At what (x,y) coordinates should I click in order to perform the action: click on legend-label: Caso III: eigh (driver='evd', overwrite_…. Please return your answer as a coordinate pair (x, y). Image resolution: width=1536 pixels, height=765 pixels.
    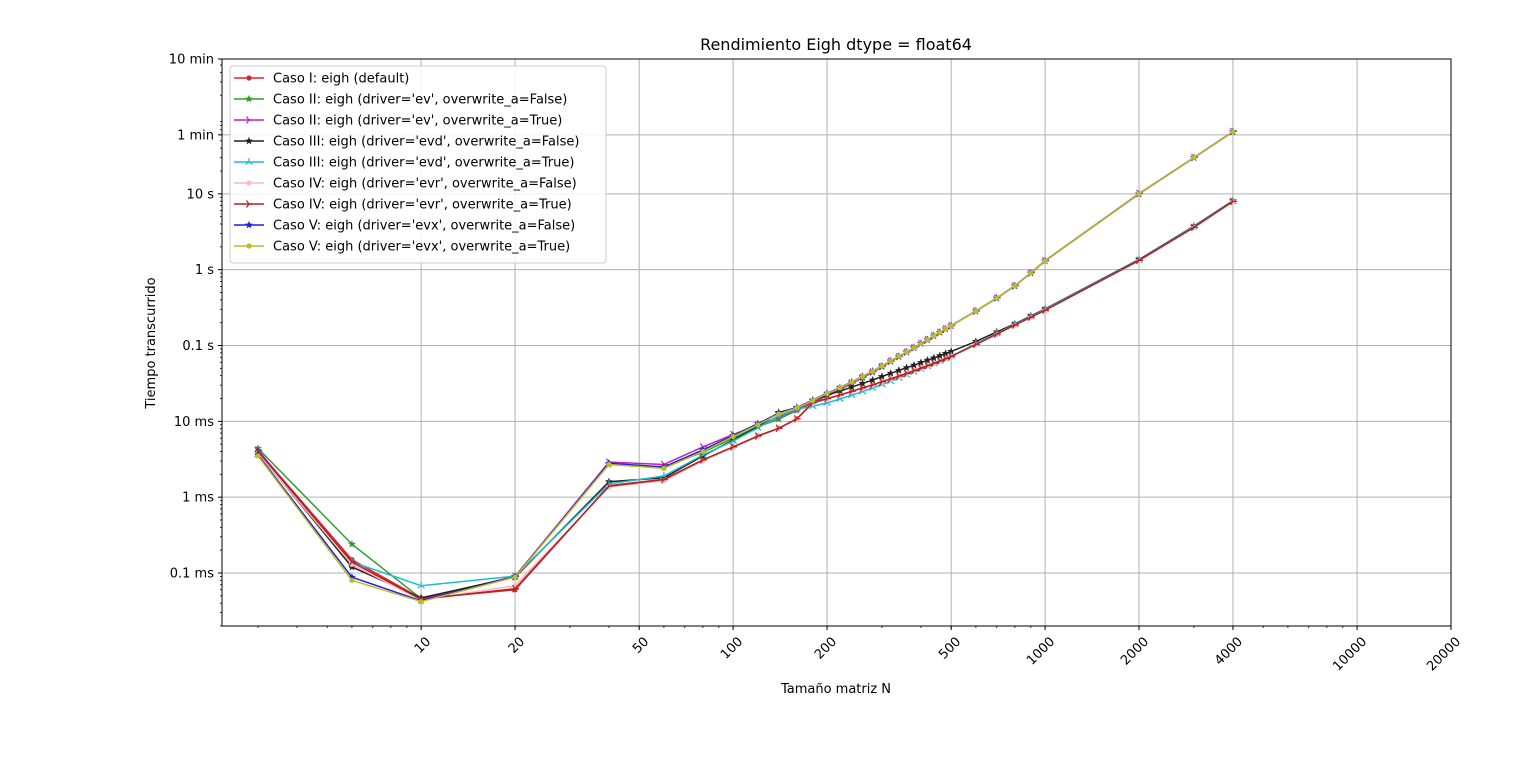
    Looking at the image, I should click on (423, 163).